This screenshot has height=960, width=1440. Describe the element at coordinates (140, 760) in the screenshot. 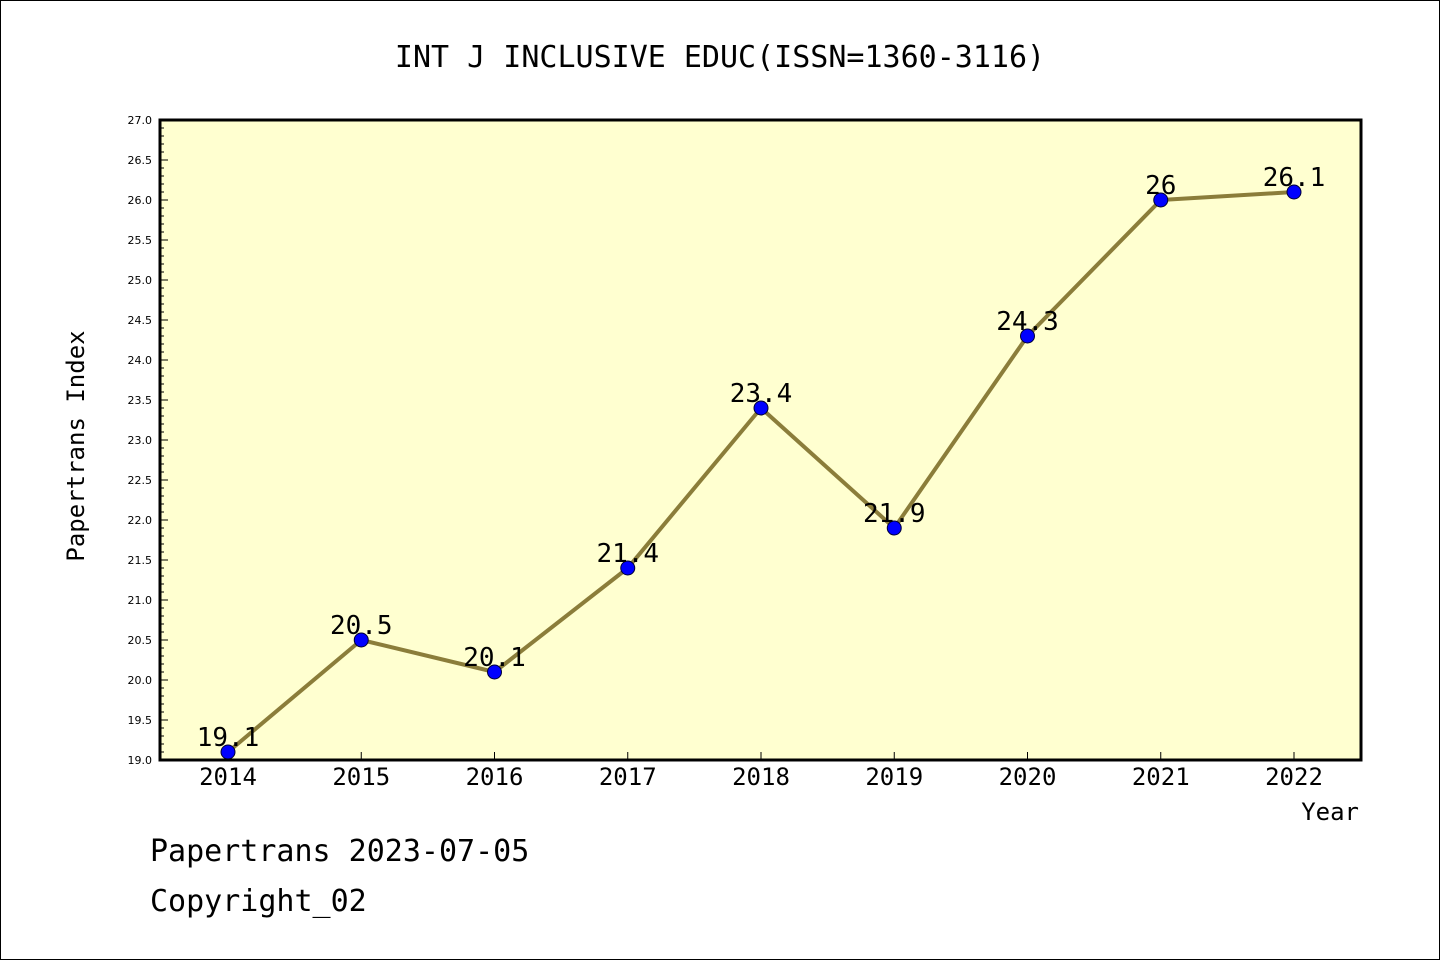

I see `y-tick-label: 19.0` at that location.